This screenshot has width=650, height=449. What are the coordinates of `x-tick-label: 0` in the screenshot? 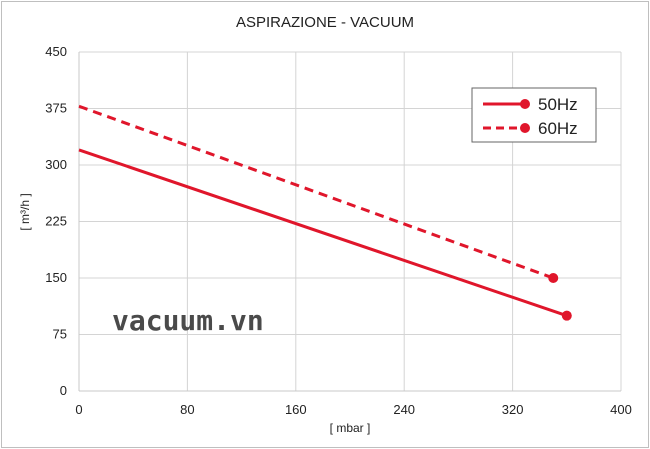 It's located at (78, 409).